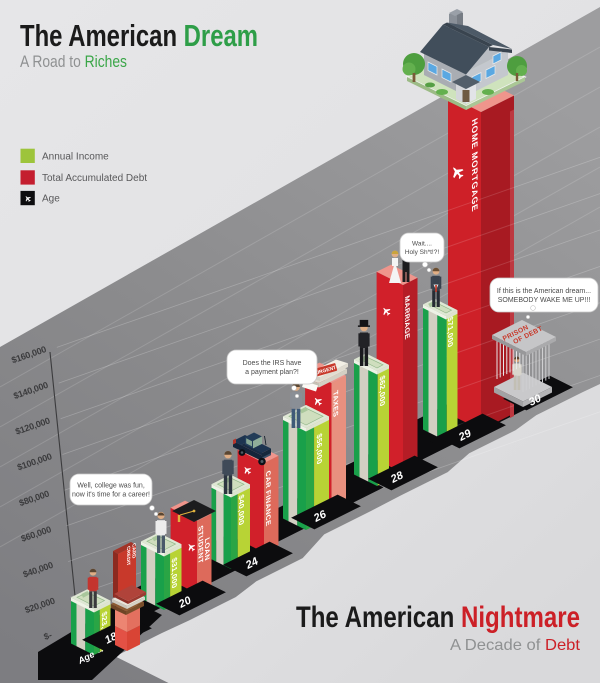 The width and height of the screenshot is (600, 683). I want to click on svg-text: Holy Sh*t!?!, so click(422, 252).